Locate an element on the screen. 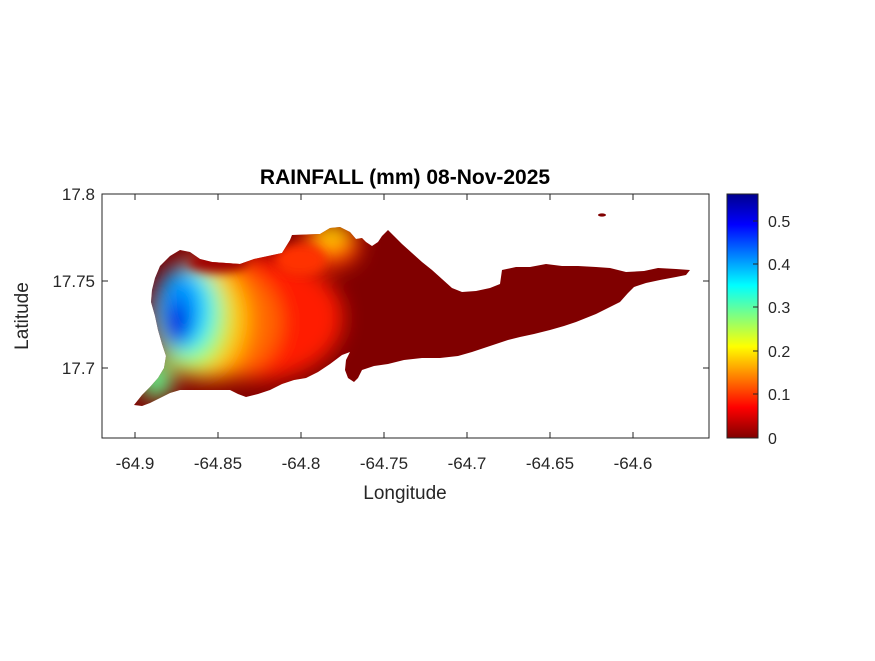 The image size is (875, 661). y-axis-label: Latitude is located at coordinates (22, 316).